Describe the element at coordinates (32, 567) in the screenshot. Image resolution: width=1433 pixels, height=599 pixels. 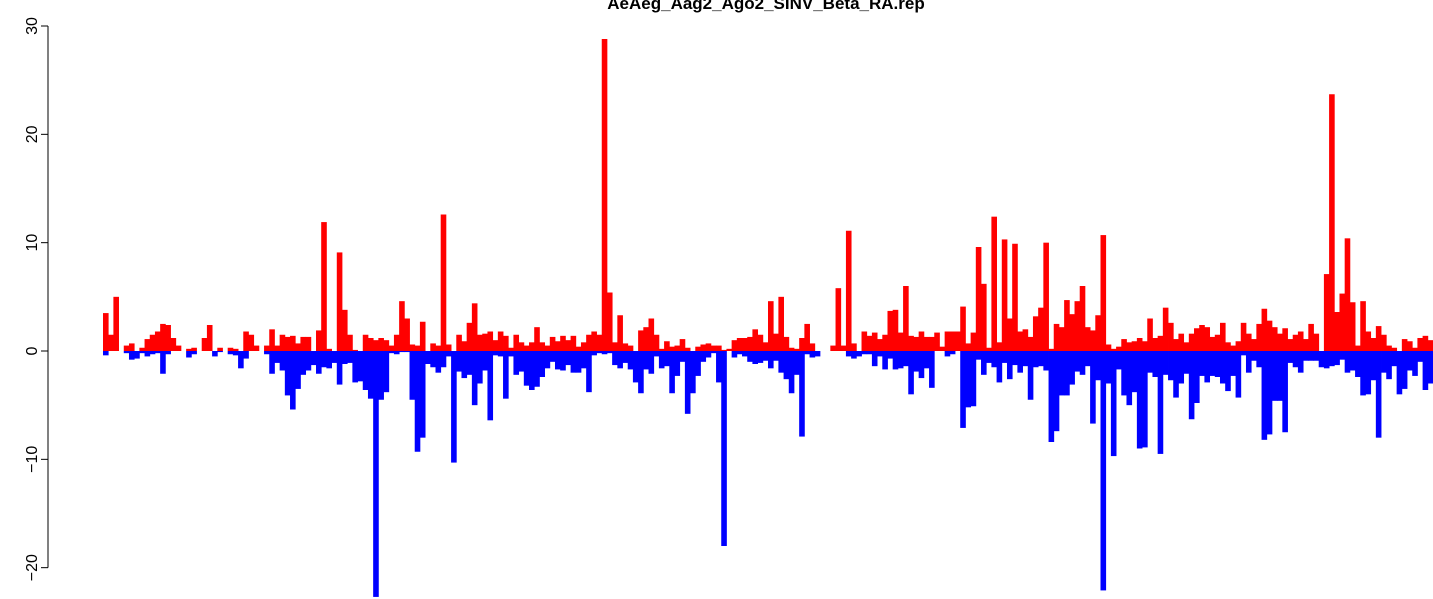
I see `y-tick-label: −20` at that location.